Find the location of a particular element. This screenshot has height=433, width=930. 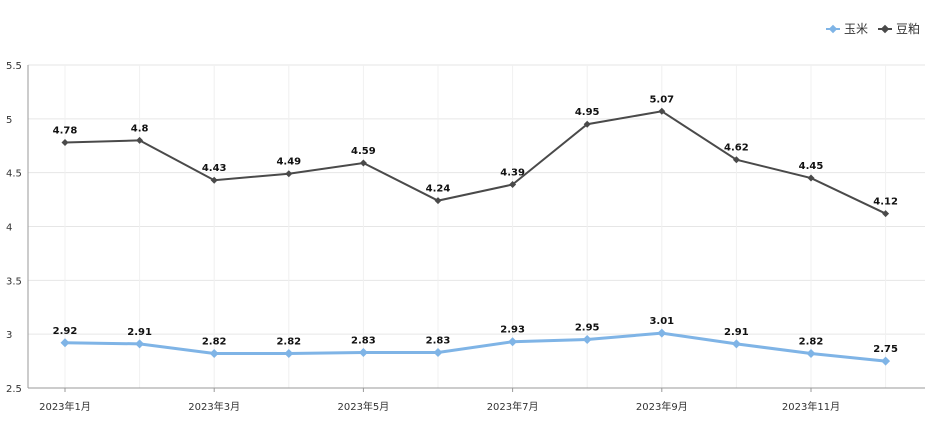

y-tick-label: 3.5 is located at coordinates (14, 281).